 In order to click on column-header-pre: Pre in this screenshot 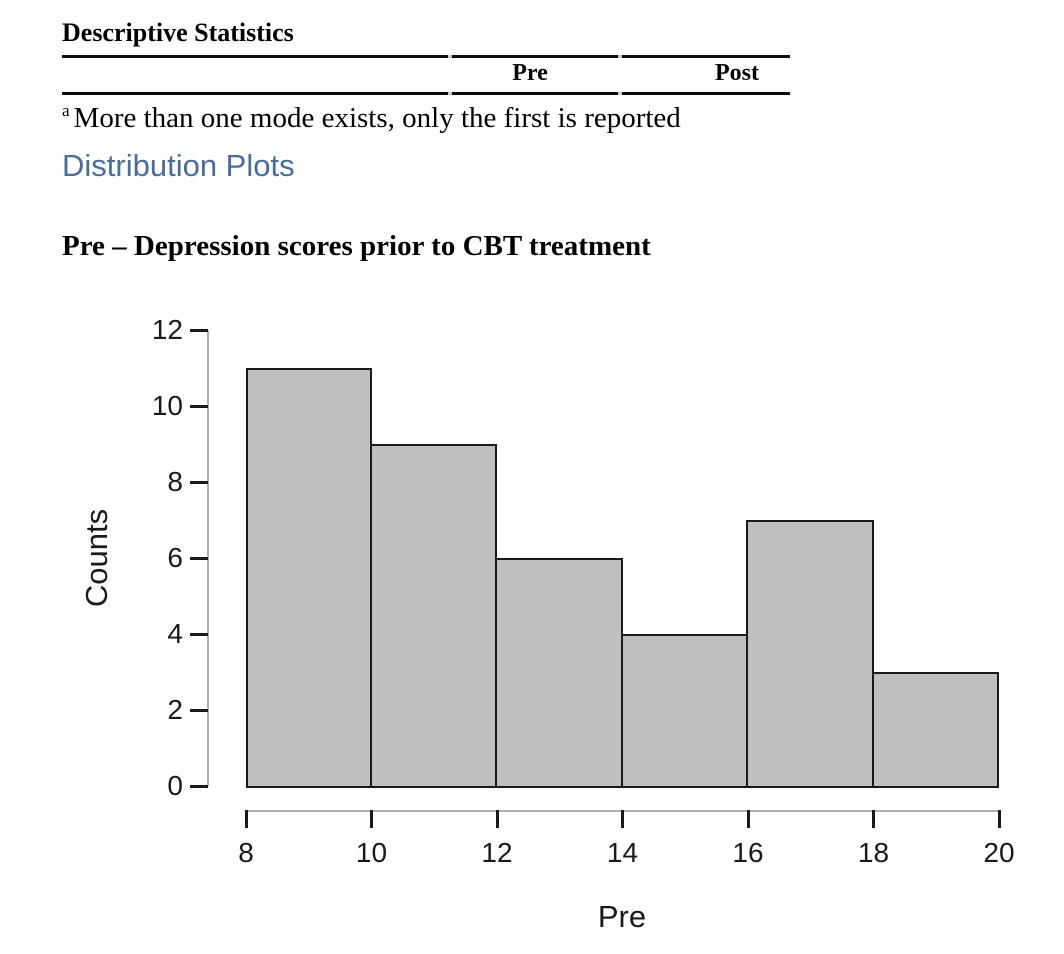, I will do `click(530, 73)`.